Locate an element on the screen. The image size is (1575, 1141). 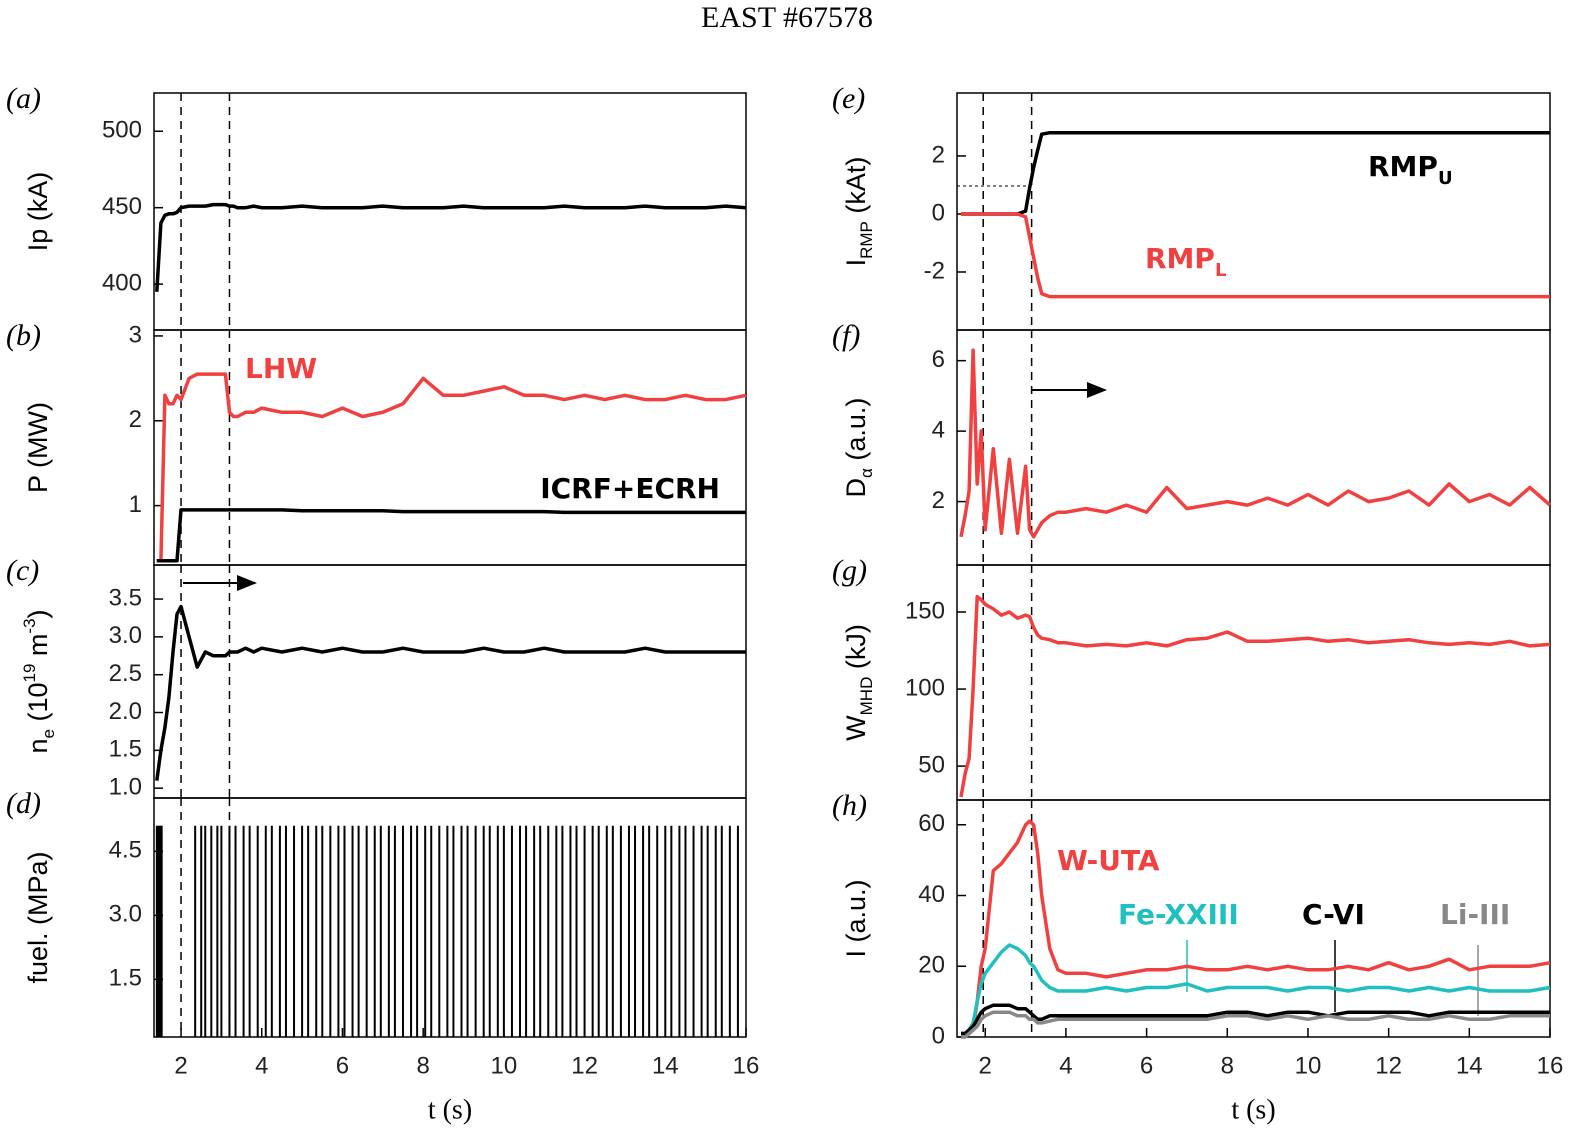
y-tick-label: 1.0 is located at coordinates (125, 787).